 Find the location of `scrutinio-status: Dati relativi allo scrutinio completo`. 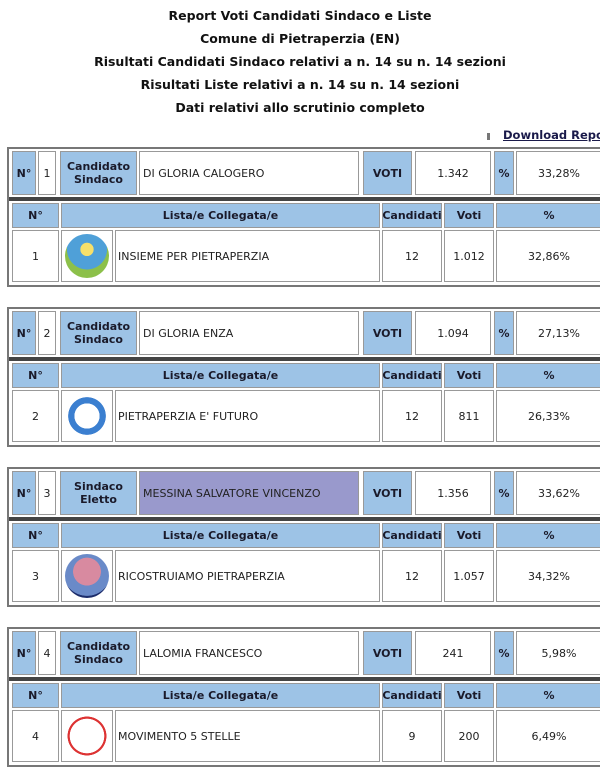

scrutinio-status: Dati relativi allo scrutinio completo is located at coordinates (300, 107).